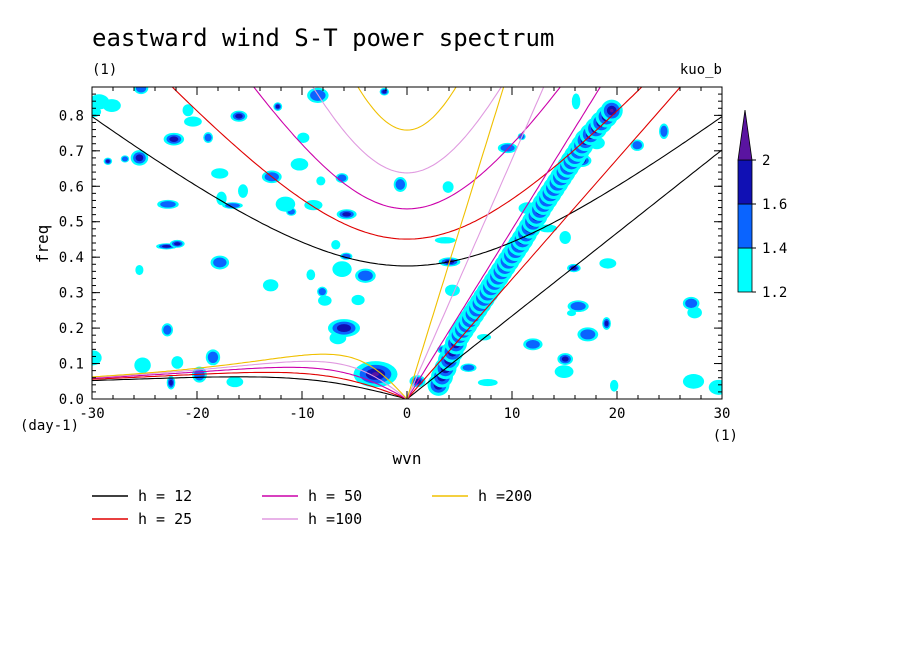 The height and width of the screenshot is (654, 904). Describe the element at coordinates (49, 426) in the screenshot. I see `y-unit-label: (day-1)` at that location.